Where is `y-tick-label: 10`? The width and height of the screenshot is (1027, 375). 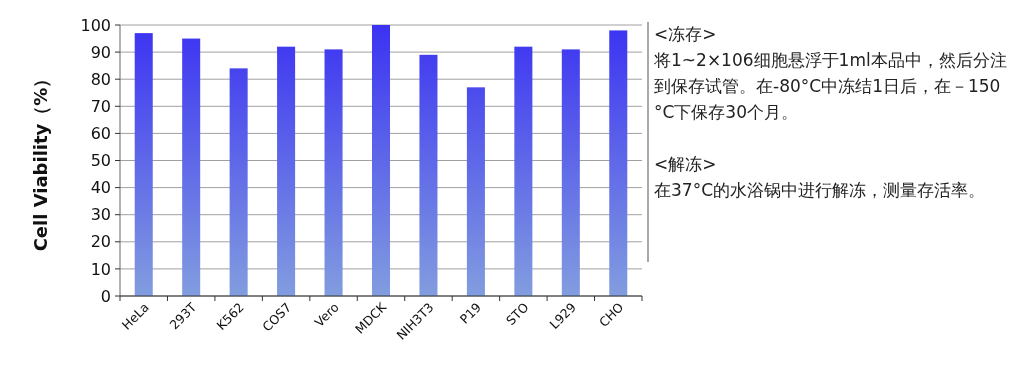
y-tick-label: 10 is located at coordinates (100, 269).